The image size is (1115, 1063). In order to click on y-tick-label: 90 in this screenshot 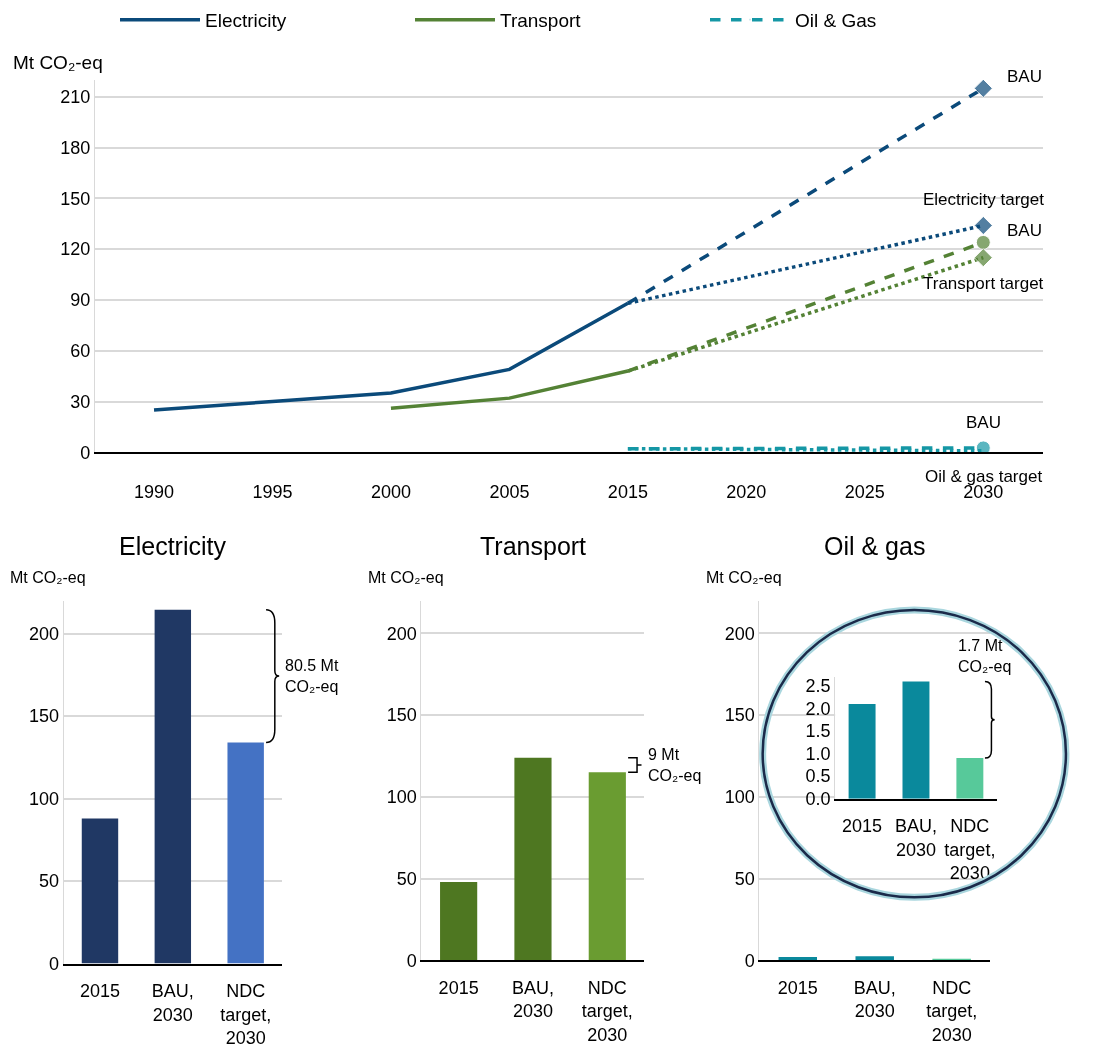, I will do `click(80, 300)`.